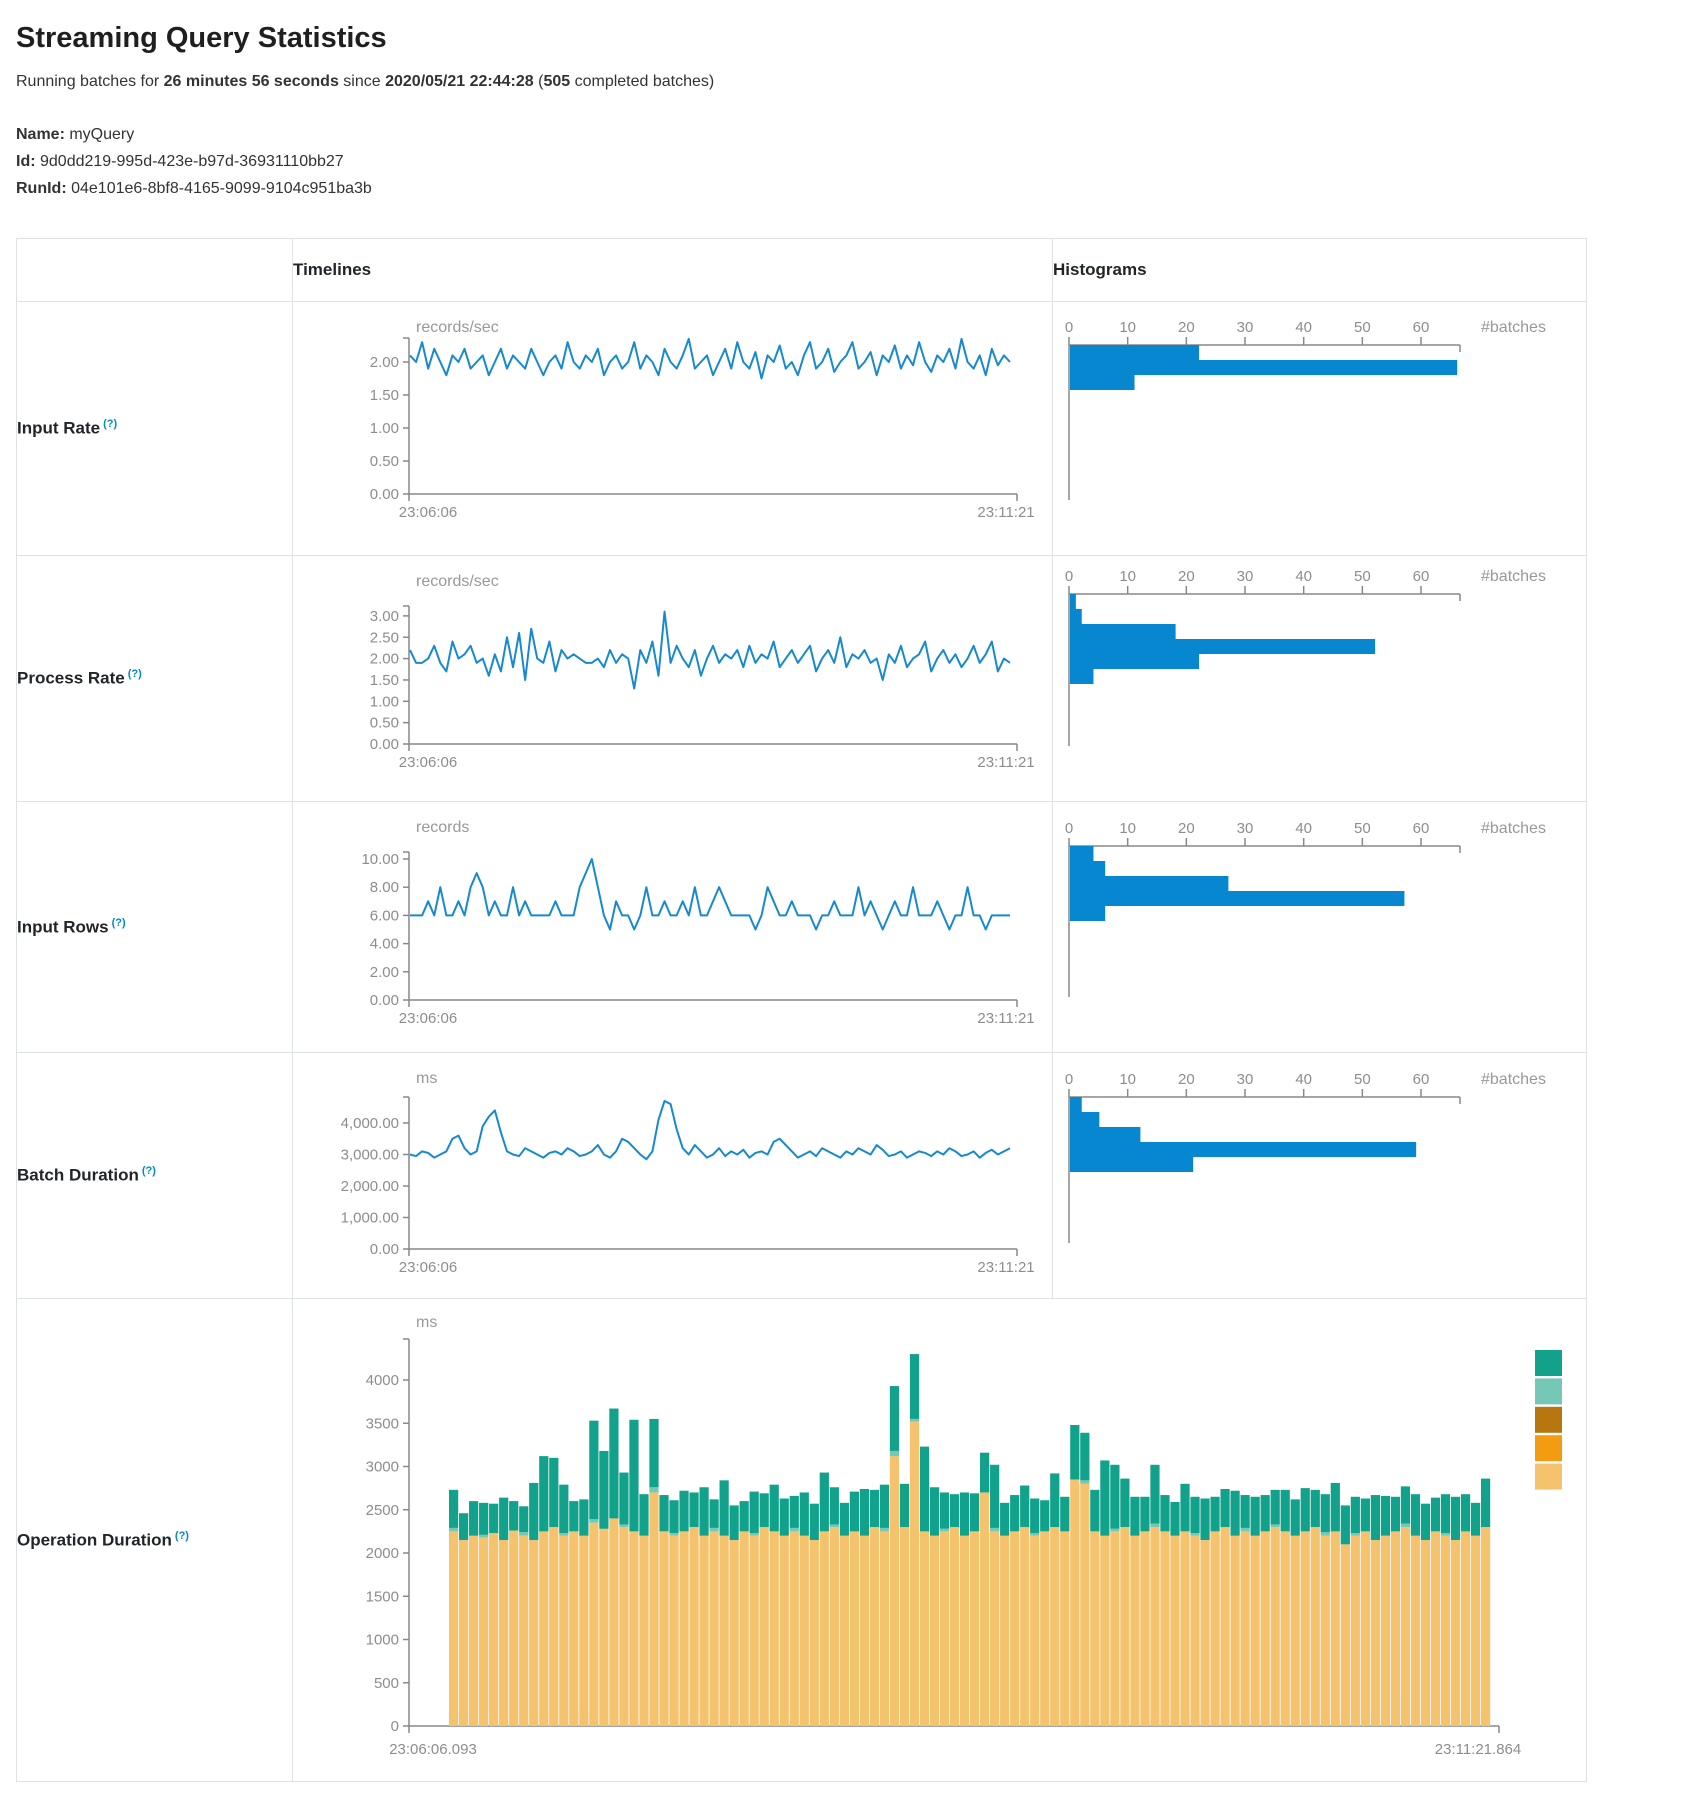 The height and width of the screenshot is (1820, 1693). Describe the element at coordinates (370, 1123) in the screenshot. I see `y-tick-label: 4,000.00` at that location.